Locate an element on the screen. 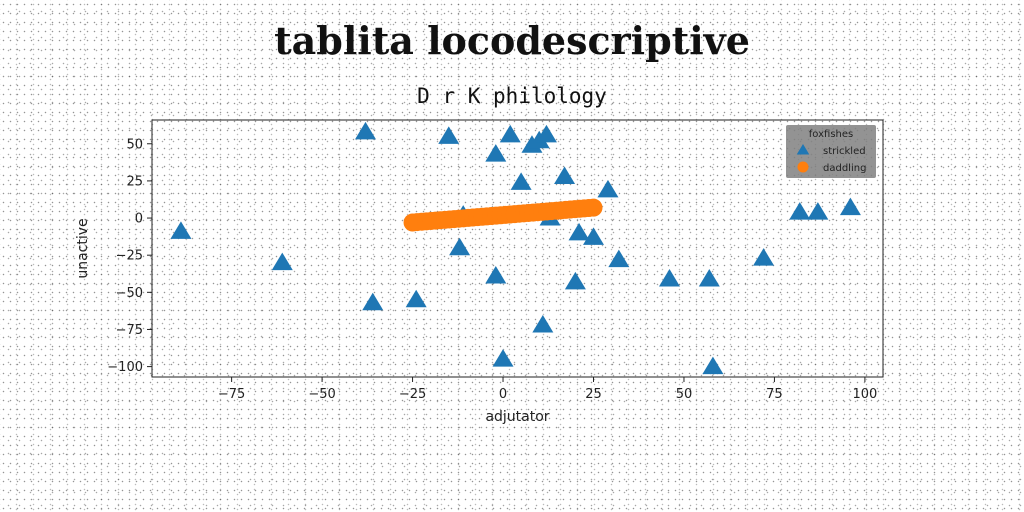  y-axis-ticks: −100 −75 −50 −25 0 25 50 is located at coordinates (129, 256).